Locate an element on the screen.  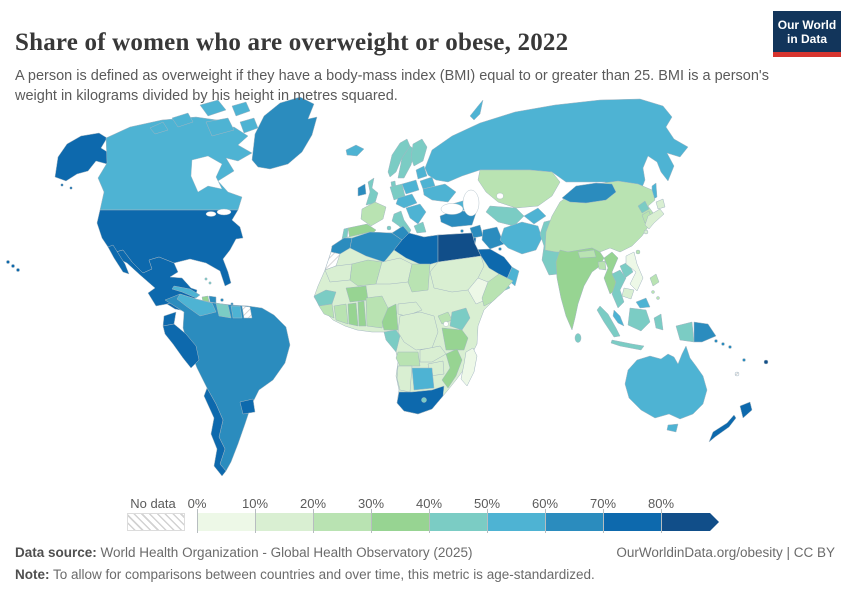
region-india is located at coordinates (580, 289).